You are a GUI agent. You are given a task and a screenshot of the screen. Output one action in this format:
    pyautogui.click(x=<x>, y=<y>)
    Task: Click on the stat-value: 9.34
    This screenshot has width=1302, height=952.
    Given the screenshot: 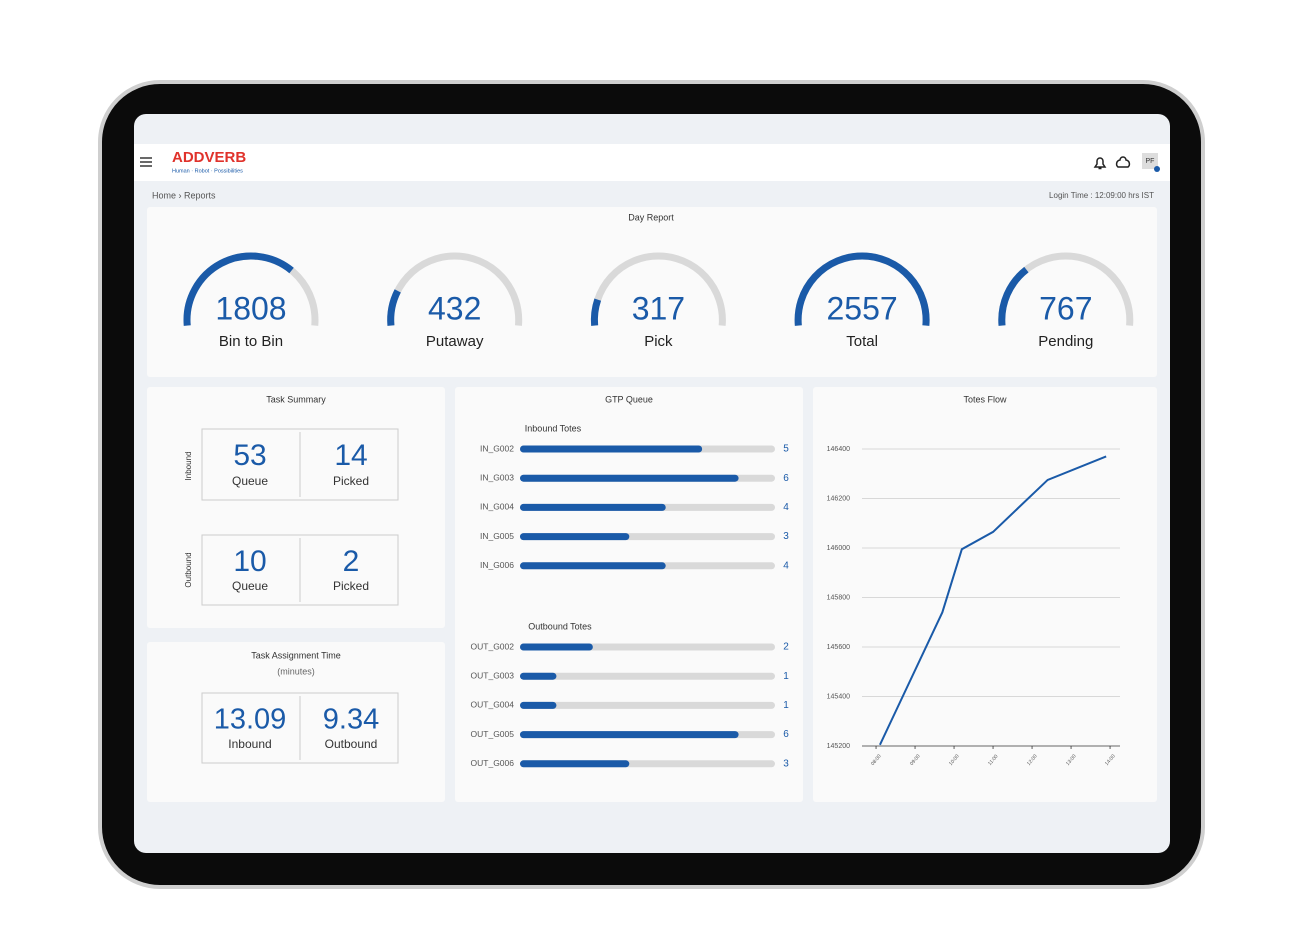 What is the action you would take?
    pyautogui.click(x=351, y=720)
    